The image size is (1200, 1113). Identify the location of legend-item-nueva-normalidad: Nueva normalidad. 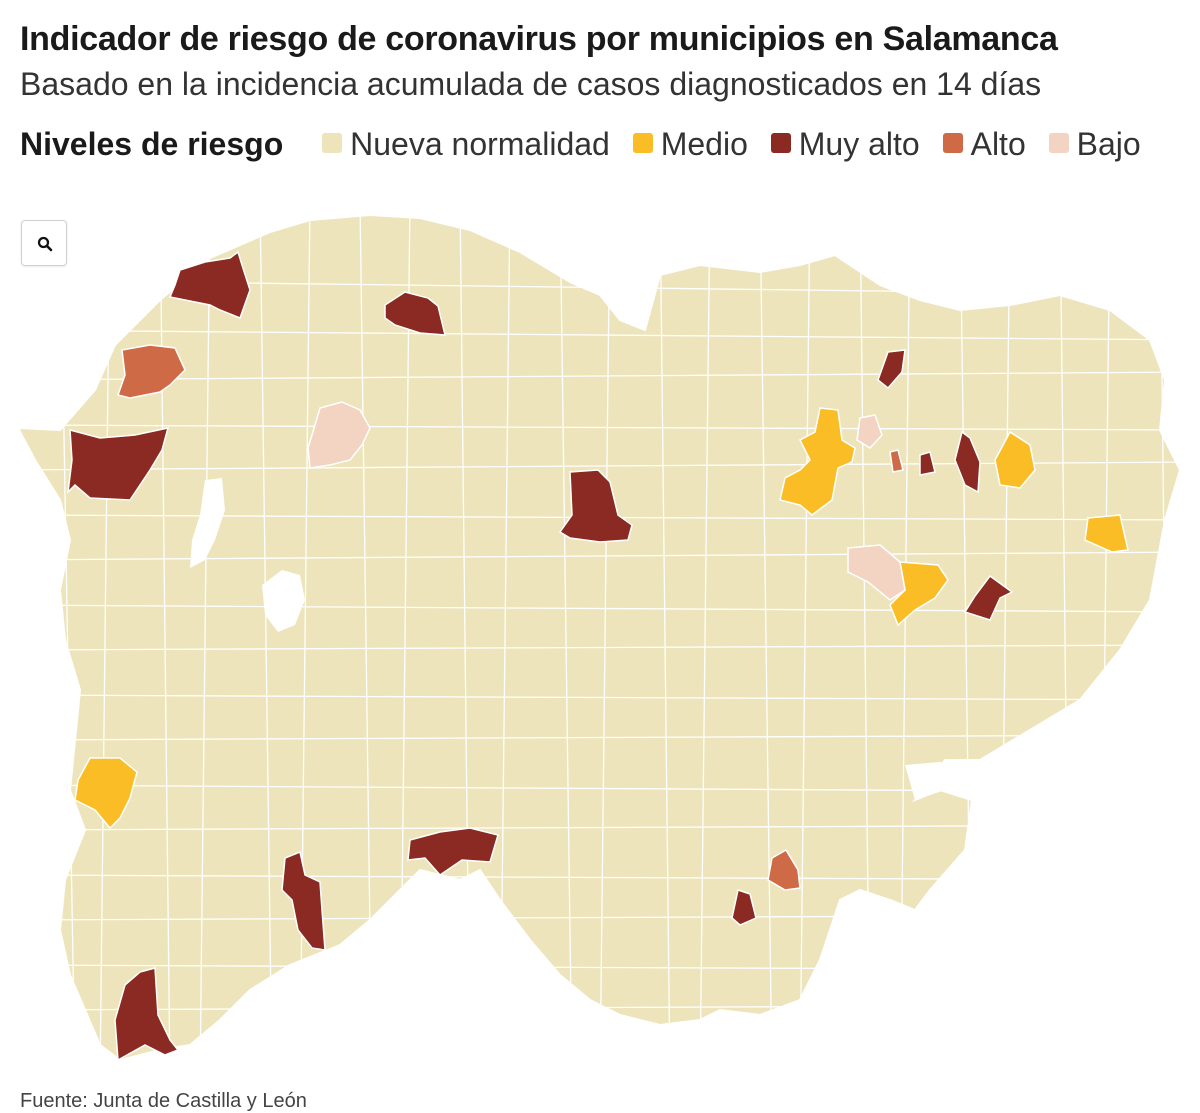
(466, 144).